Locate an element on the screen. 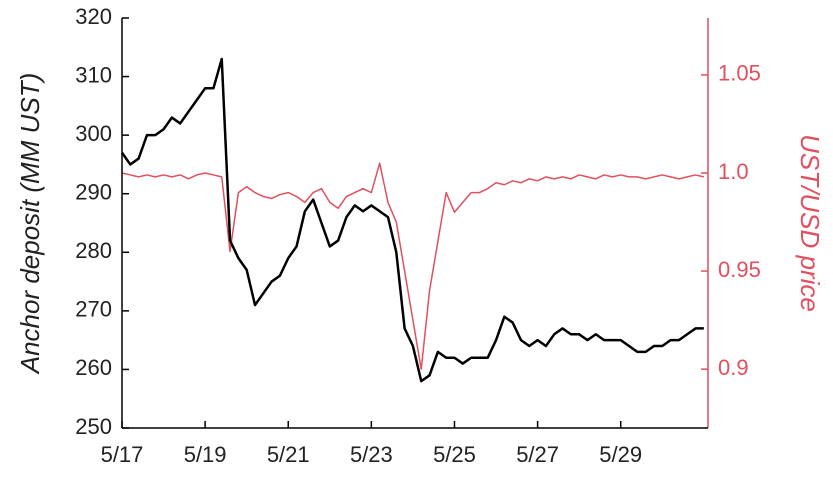 This screenshot has height=480, width=833. y-tick-label: 280 is located at coordinates (93, 250).